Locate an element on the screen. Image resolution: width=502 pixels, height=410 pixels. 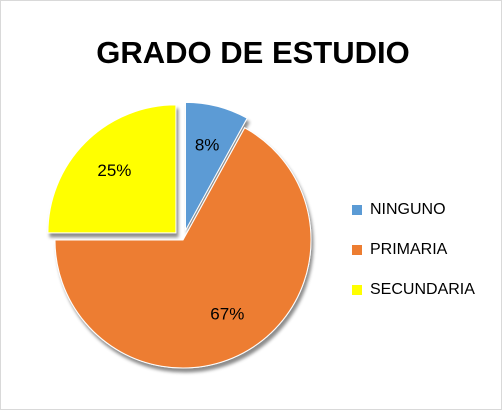
legend-label: SECUNDARIA is located at coordinates (422, 289).